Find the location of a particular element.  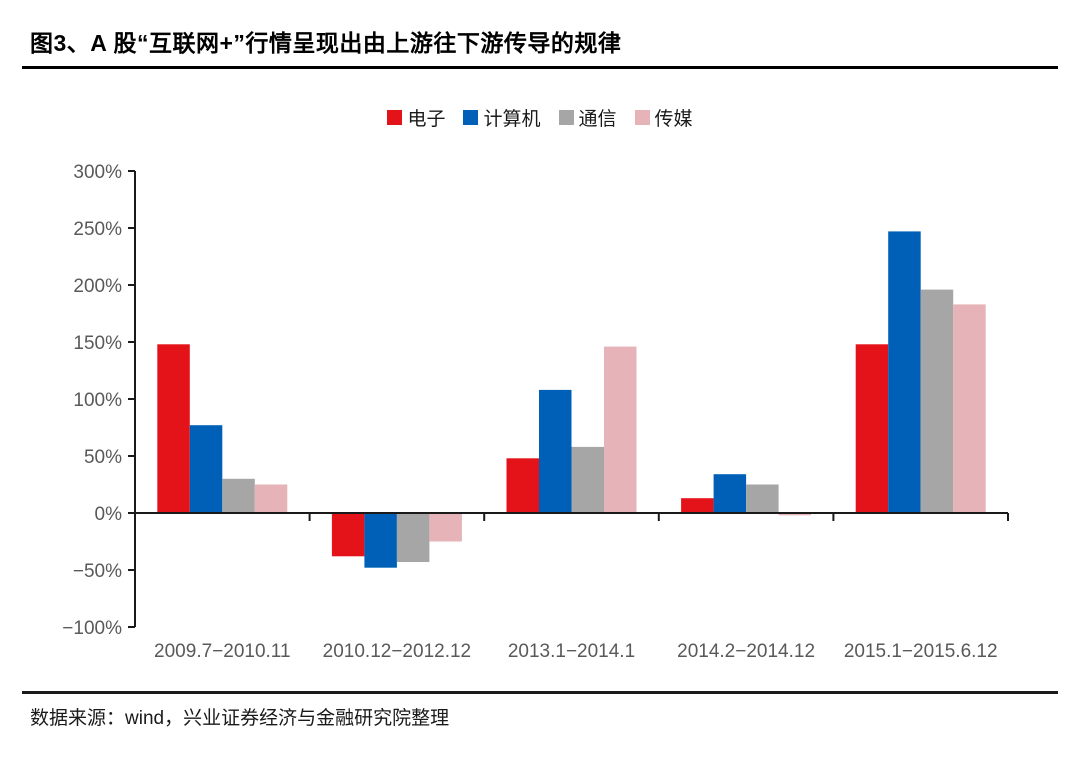

bar-通信-2009.7-2010.11 is located at coordinates (238, 495).